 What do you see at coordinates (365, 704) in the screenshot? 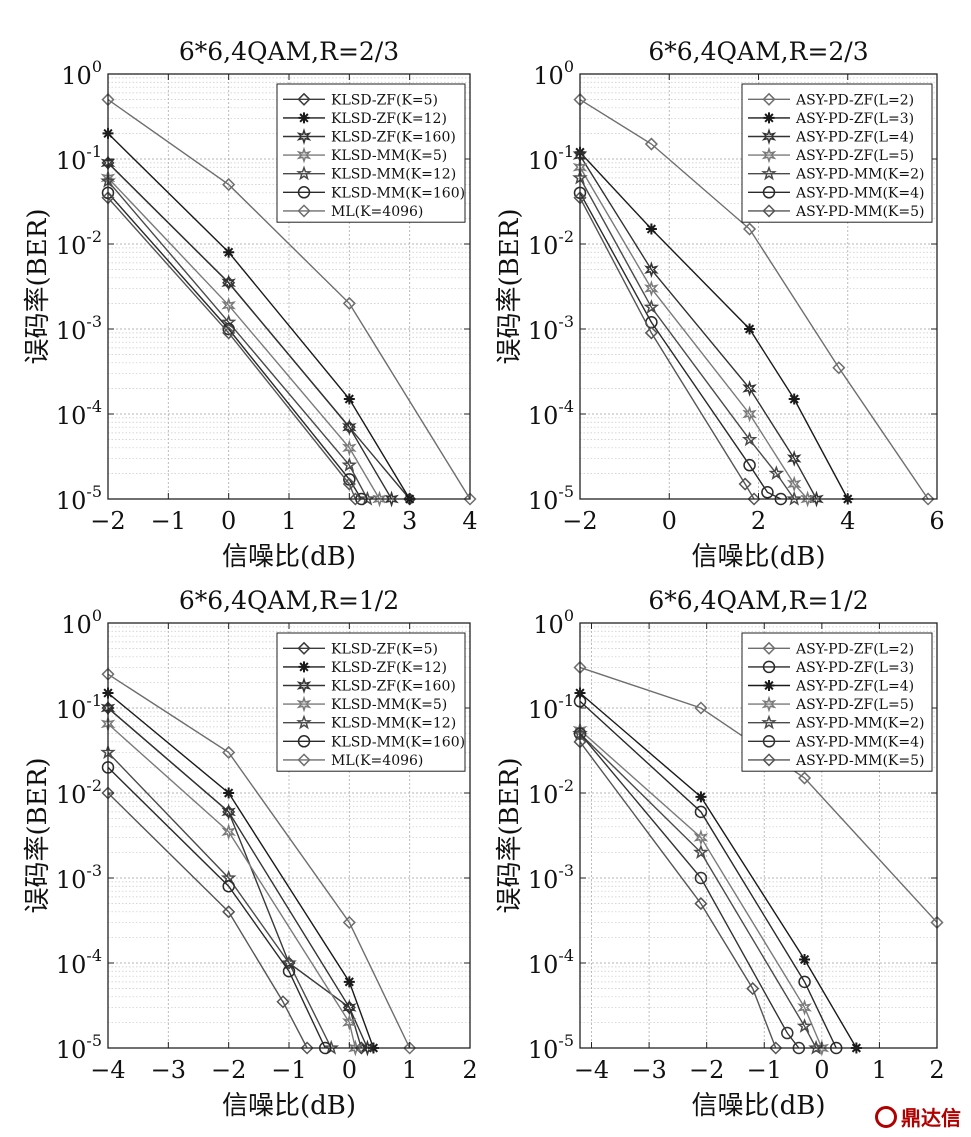
I see `legend-item: KLSD-MM(K=5)` at bounding box center [365, 704].